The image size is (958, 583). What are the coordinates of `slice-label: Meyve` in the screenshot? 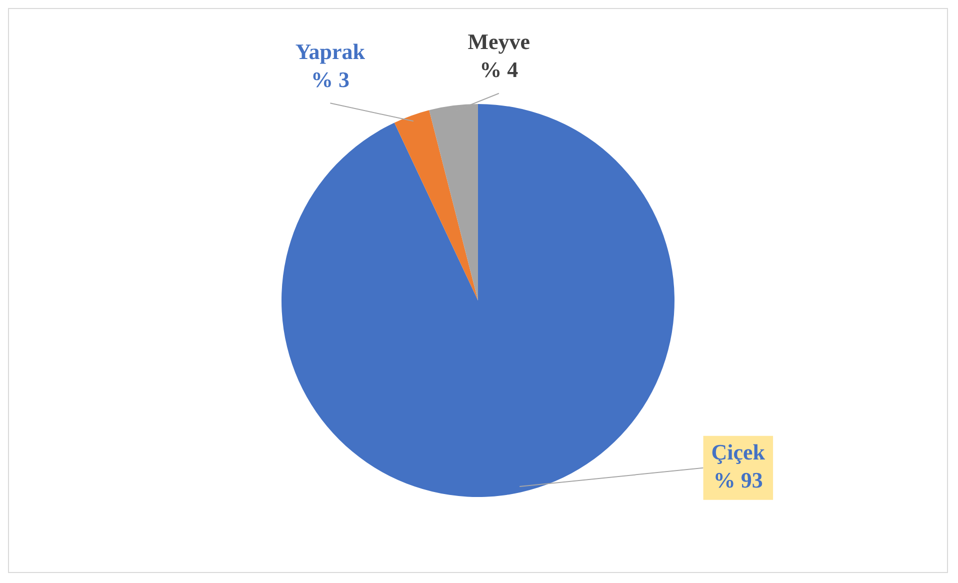 It's located at (499, 41).